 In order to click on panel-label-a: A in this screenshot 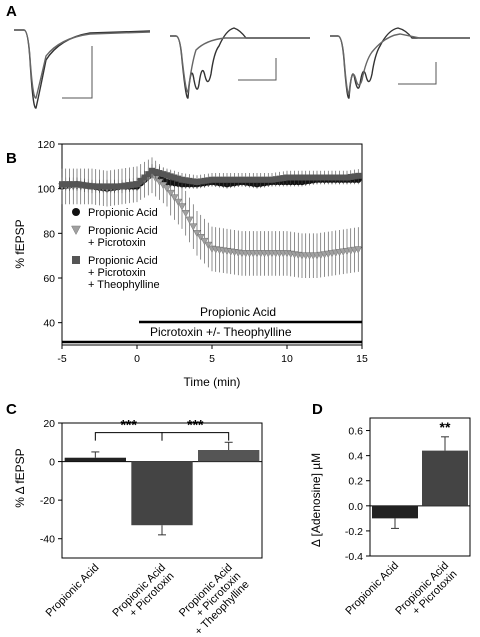, I will do `click(11, 11)`.